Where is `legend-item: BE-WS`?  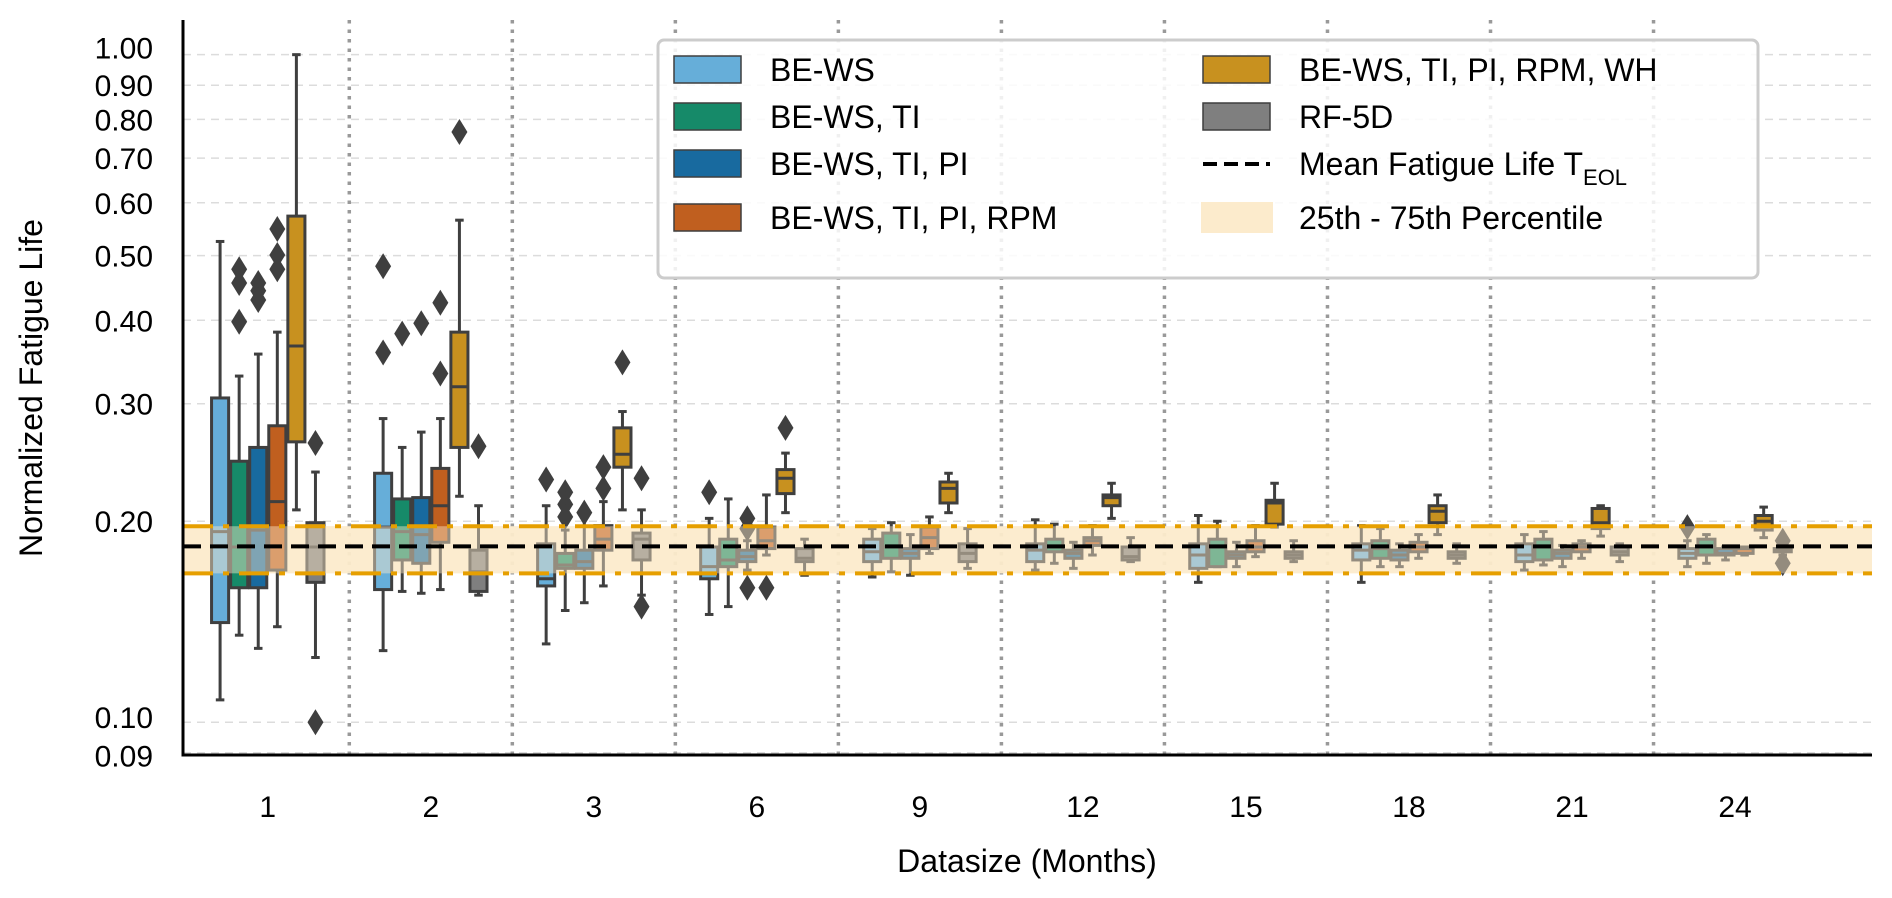
legend-item: BE-WS is located at coordinates (774, 70).